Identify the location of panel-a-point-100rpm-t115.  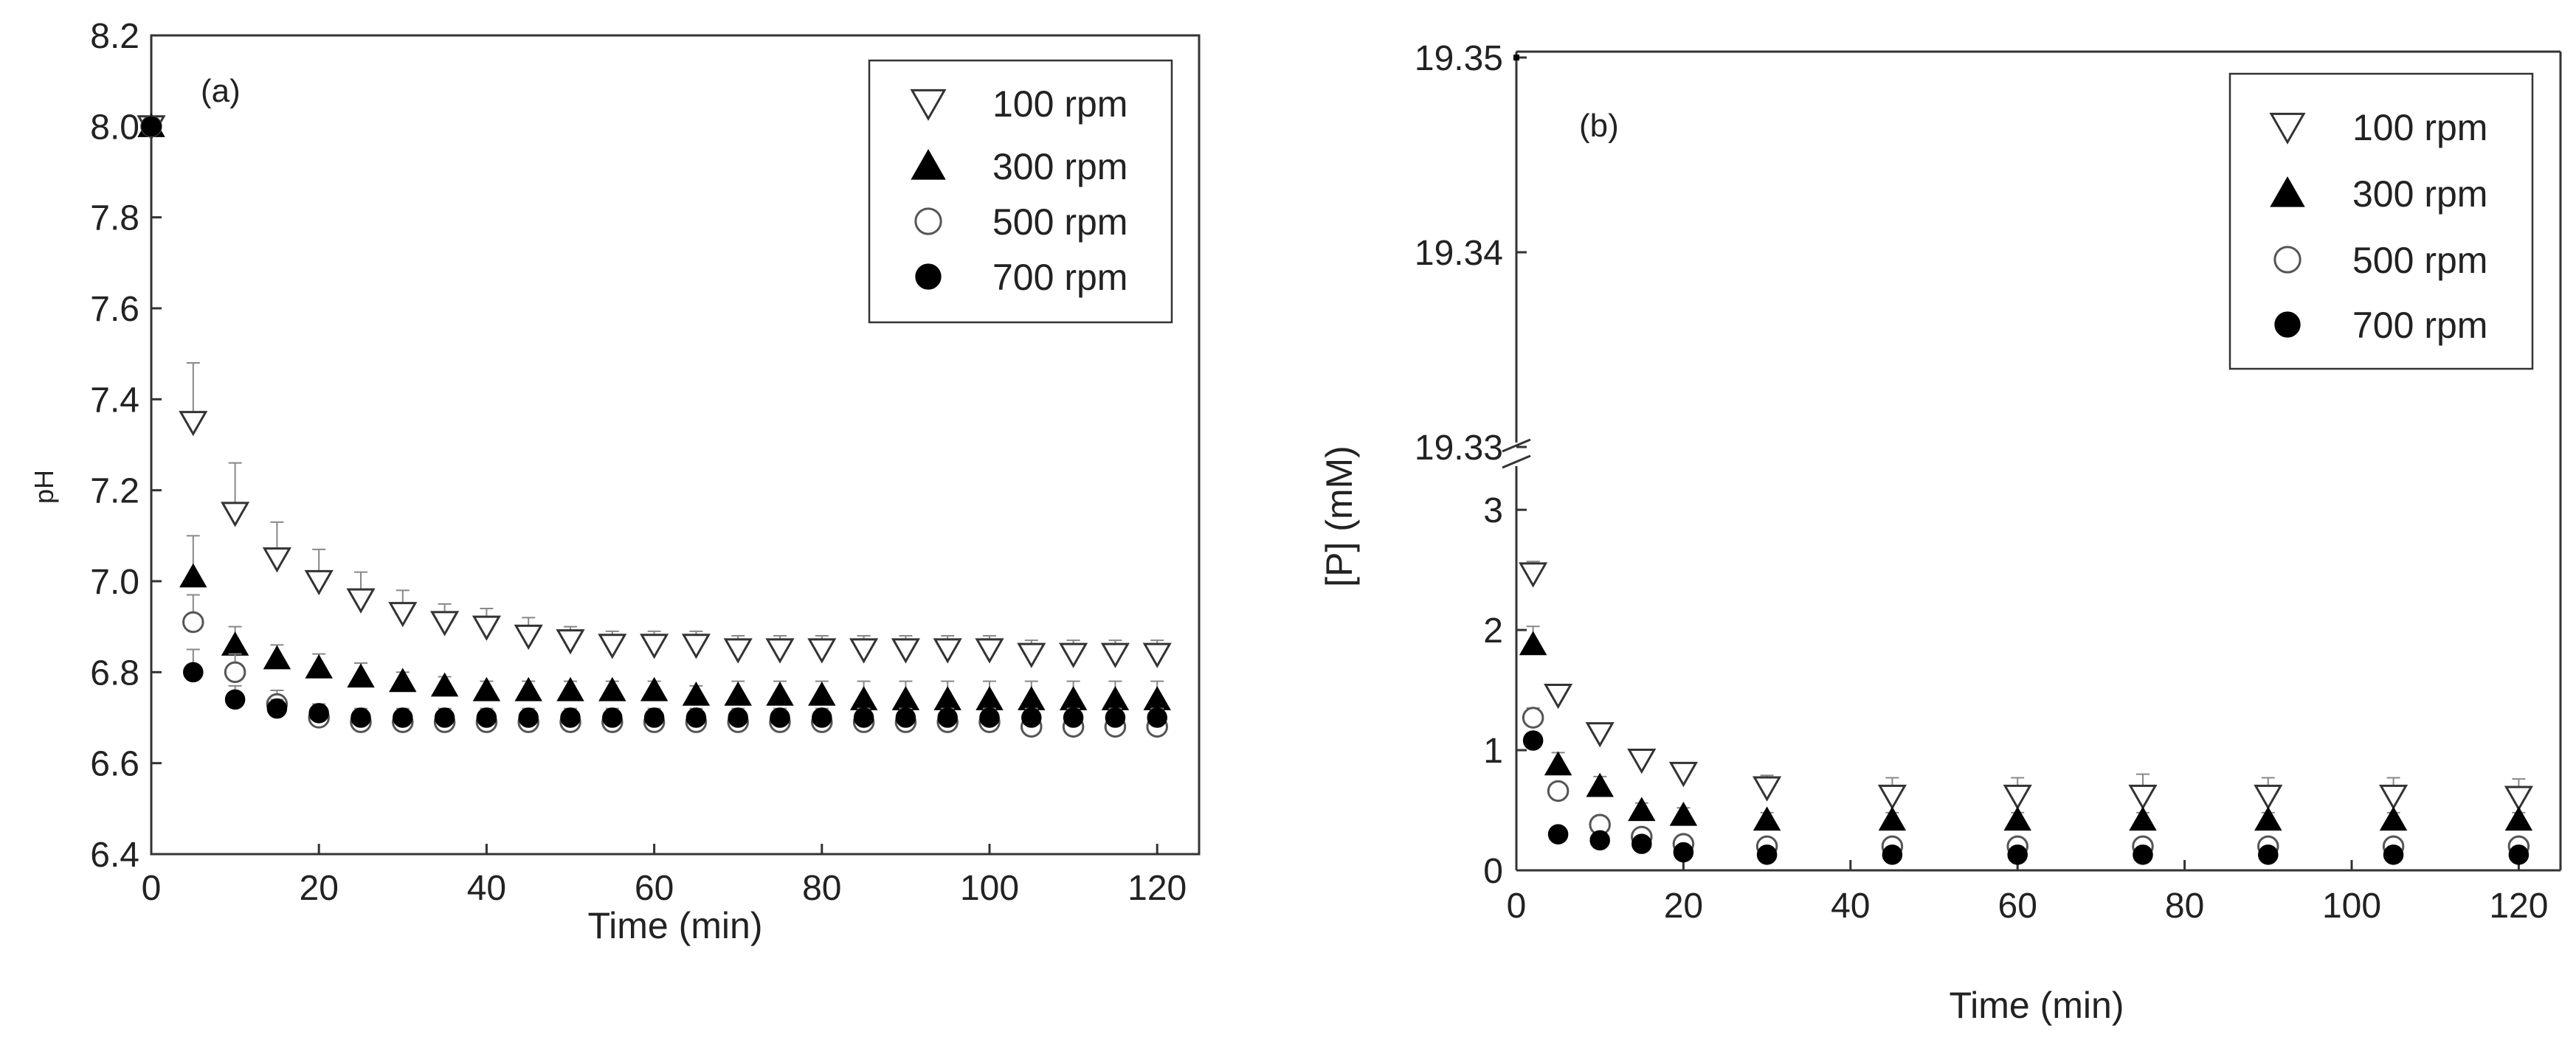
(1115, 655).